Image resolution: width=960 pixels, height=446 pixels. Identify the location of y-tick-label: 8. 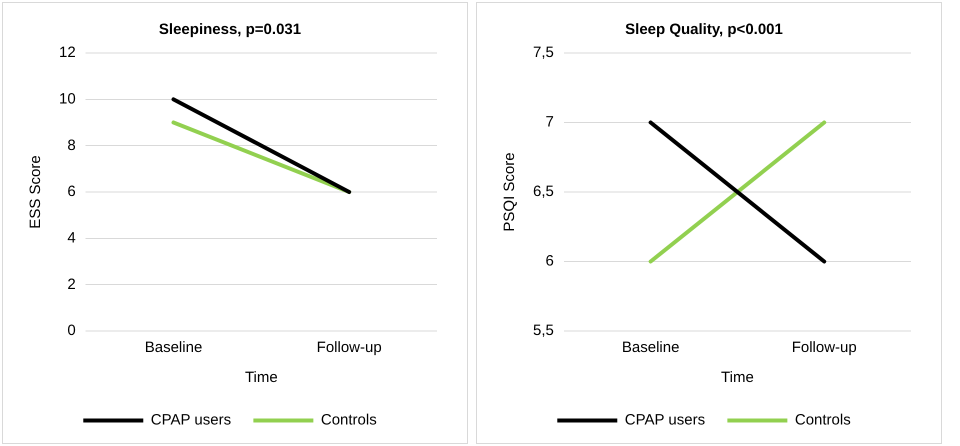
(71, 145).